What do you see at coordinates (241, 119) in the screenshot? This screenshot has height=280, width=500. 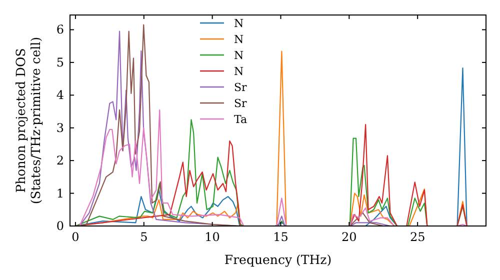 I see `legend-label: Ta` at bounding box center [241, 119].